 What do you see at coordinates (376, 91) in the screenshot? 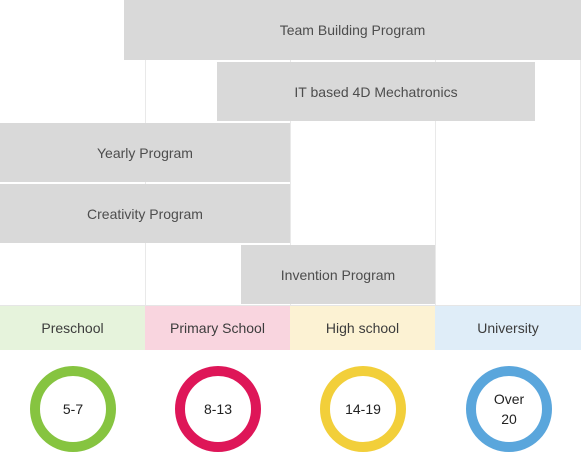
I see `program-bar-mechatronics: IT based 4D Mechatronics` at bounding box center [376, 91].